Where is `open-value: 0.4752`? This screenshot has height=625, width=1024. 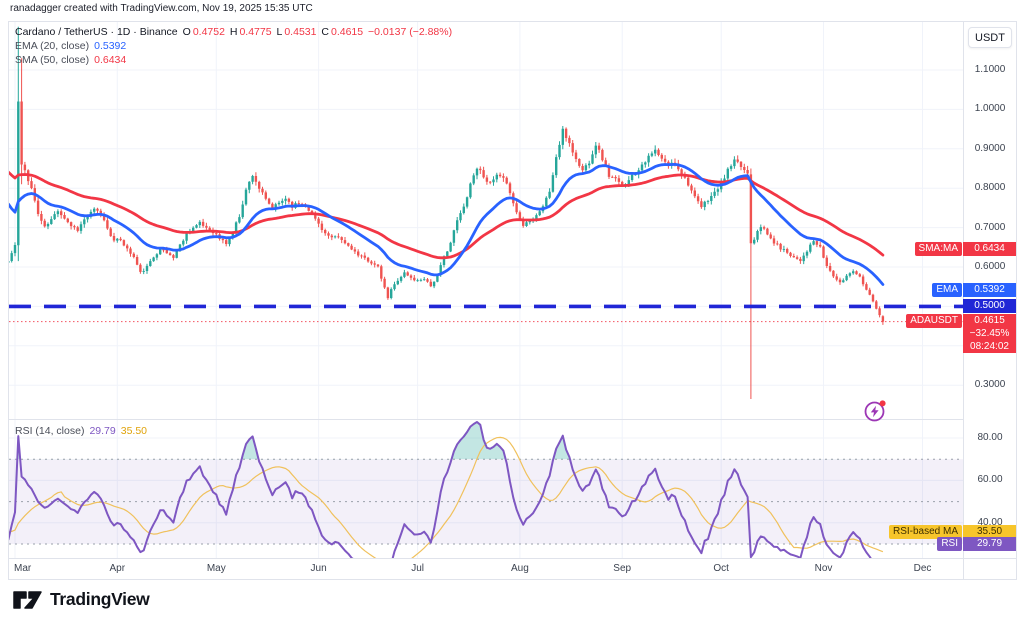
open-value: 0.4752 is located at coordinates (208, 32).